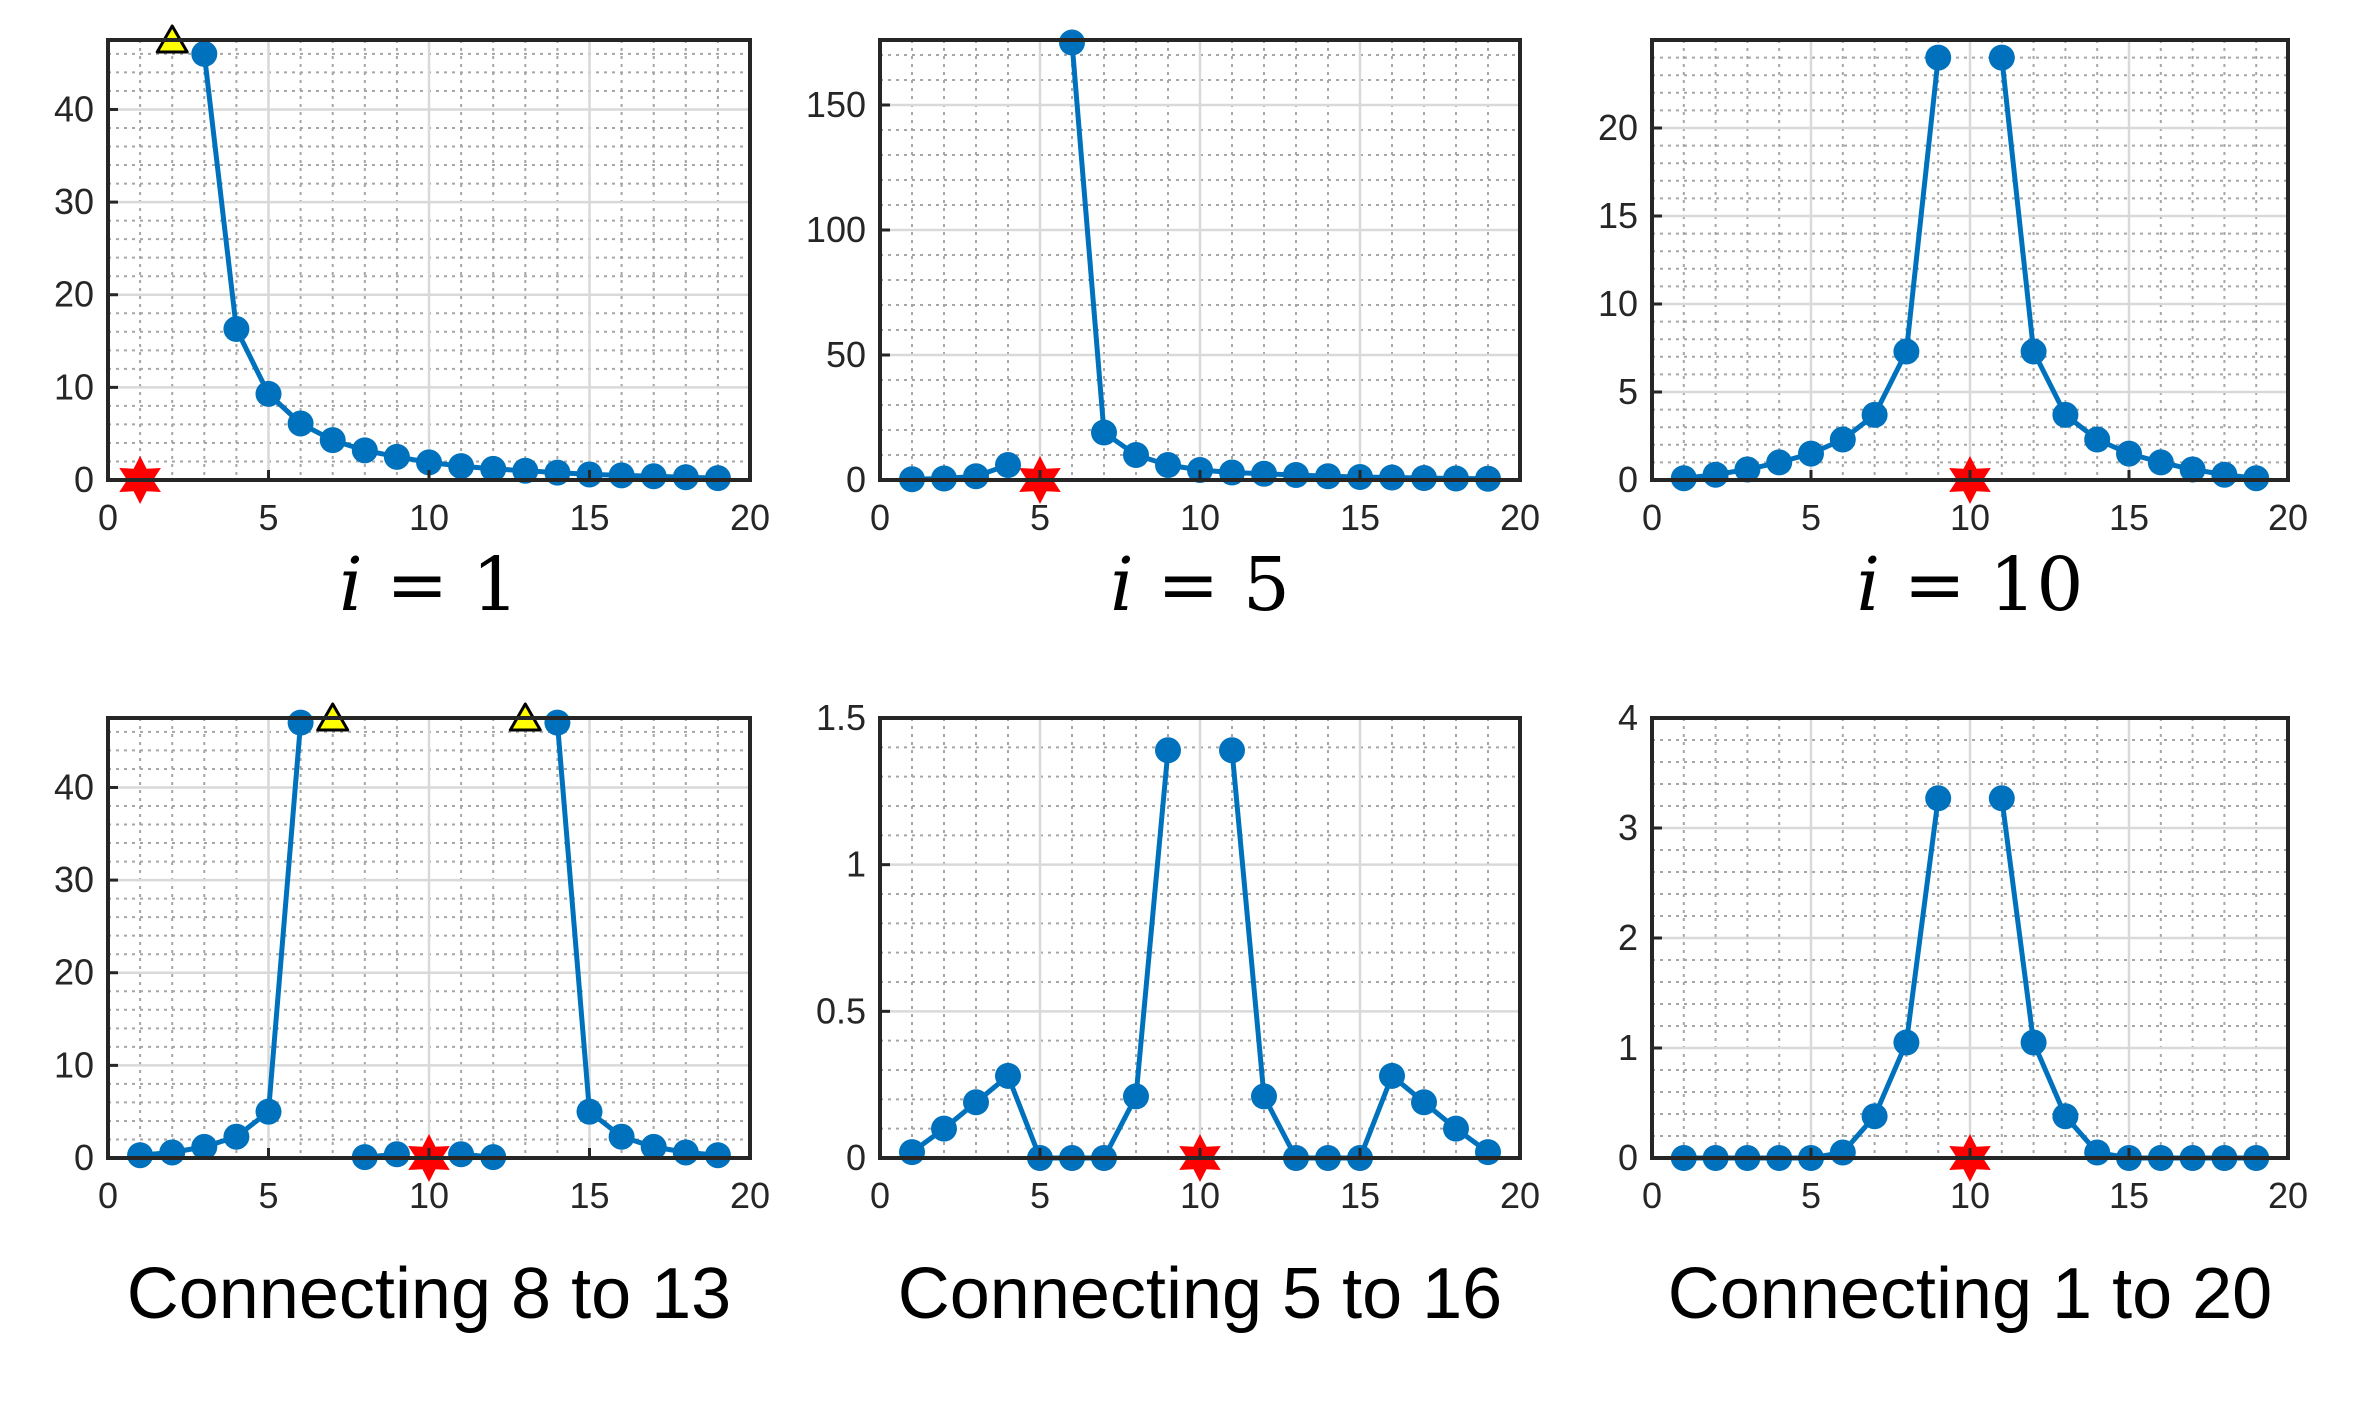 This screenshot has height=1408, width=2360. Describe the element at coordinates (74, 786) in the screenshot. I see `y-tick-label: 40` at that location.